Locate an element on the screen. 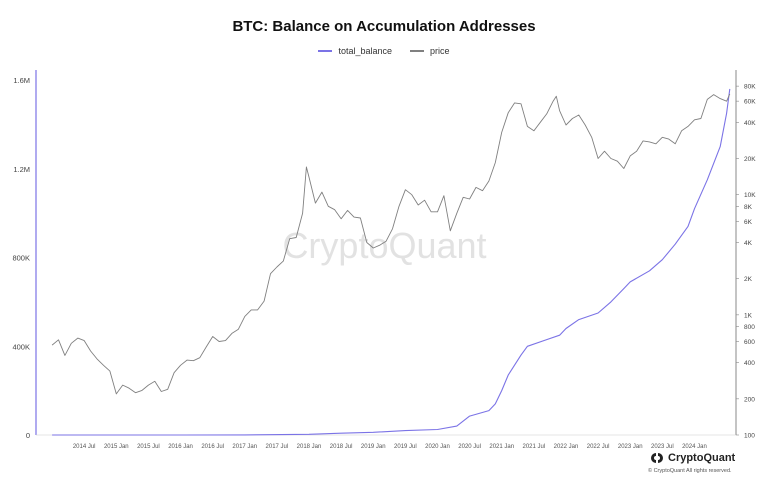 The height and width of the screenshot is (484, 768). x-tick-label: 2022 Jul is located at coordinates (598, 447).